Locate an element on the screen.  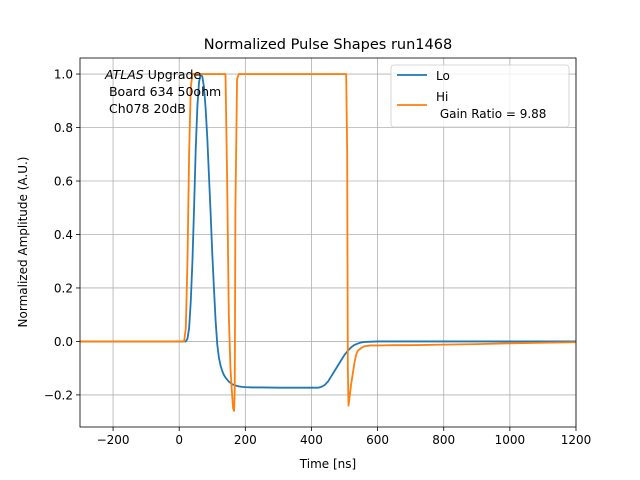
atlas-annotation: ATLAS Upgrade Board 634 50ohm Ch078 20dB is located at coordinates (162, 91).